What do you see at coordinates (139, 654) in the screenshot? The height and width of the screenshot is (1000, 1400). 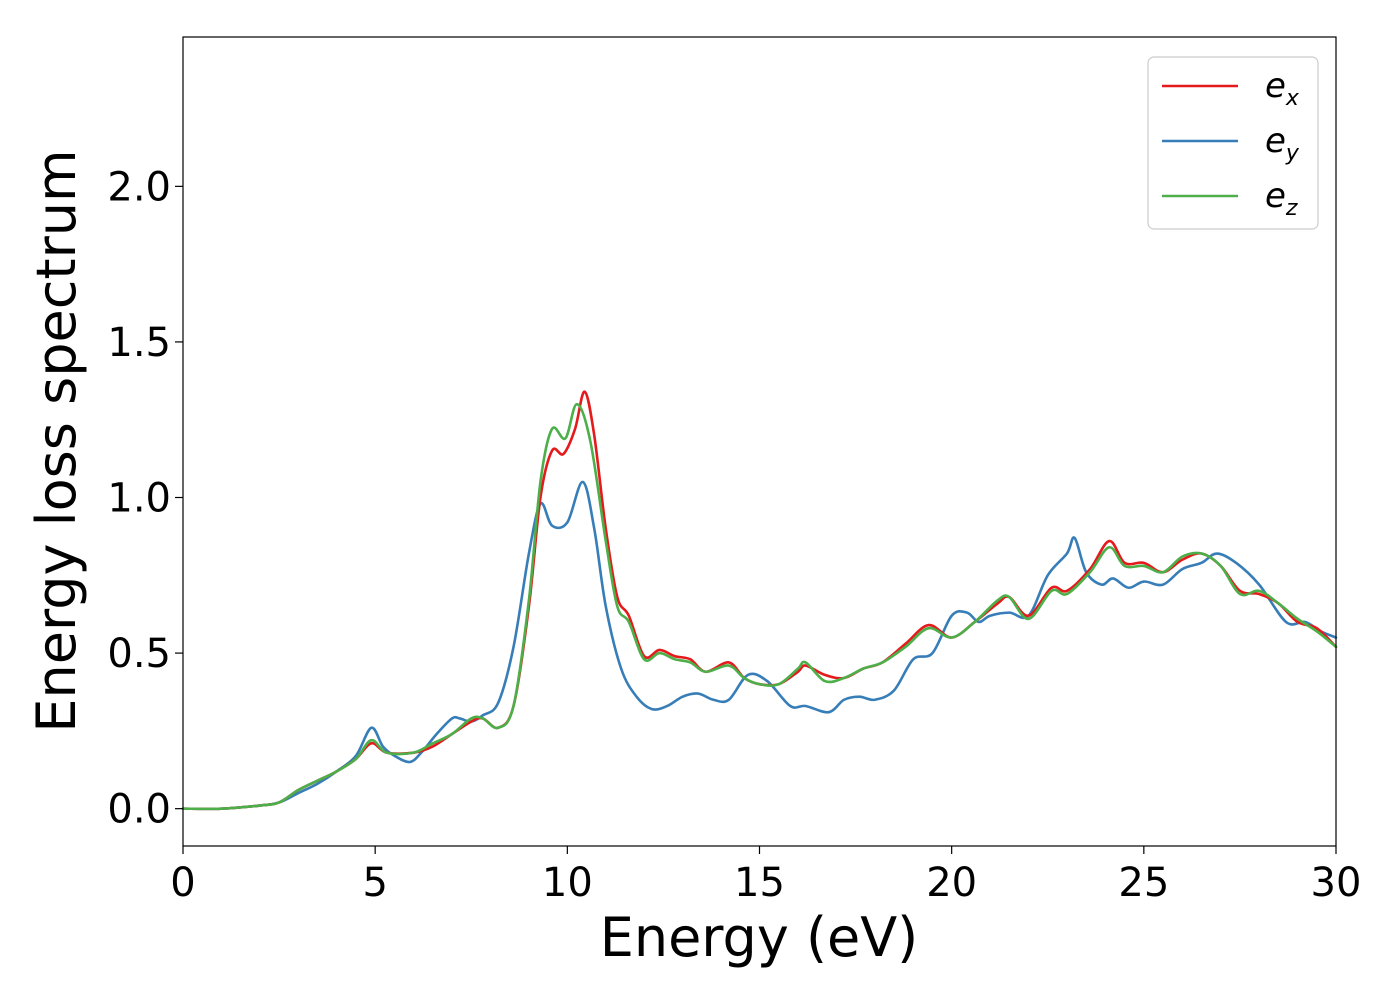 I see `y-tick-label: 0.5` at bounding box center [139, 654].